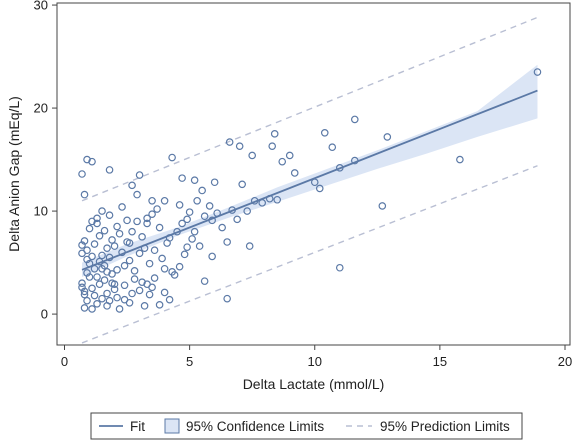  I want to click on legend-prediction-label: 95% Prediction Limits, so click(445, 426).